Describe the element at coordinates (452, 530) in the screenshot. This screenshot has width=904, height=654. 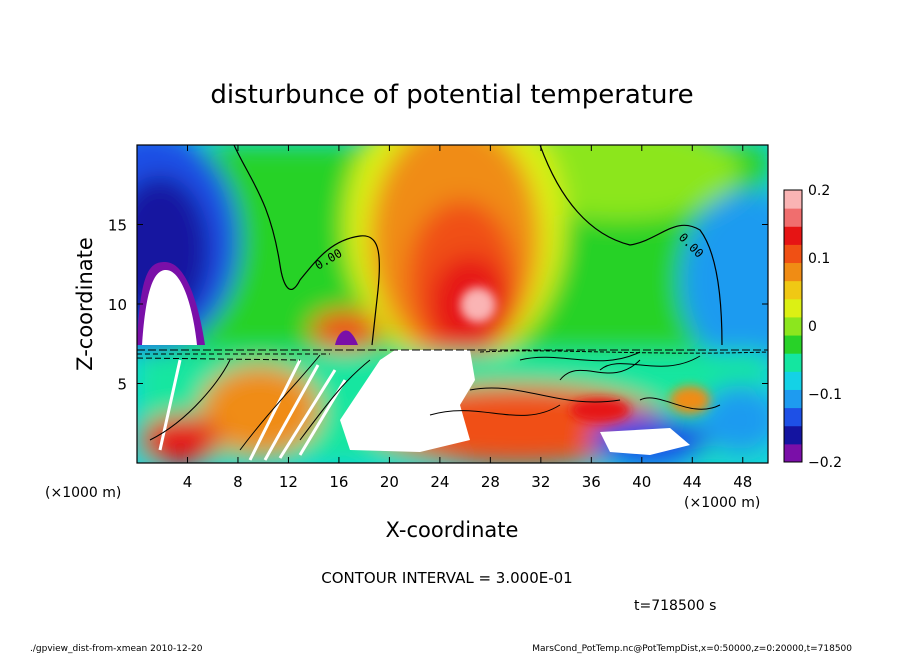
I see `x-axis-label: X-coordinate` at that location.